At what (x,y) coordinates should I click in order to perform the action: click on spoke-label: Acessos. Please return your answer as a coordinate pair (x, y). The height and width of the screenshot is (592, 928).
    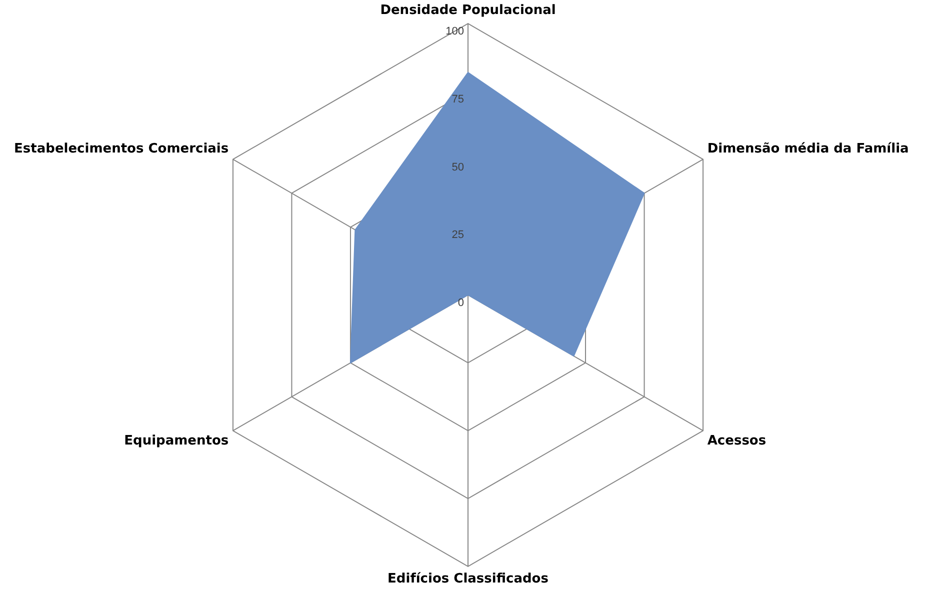
    Looking at the image, I should click on (736, 440).